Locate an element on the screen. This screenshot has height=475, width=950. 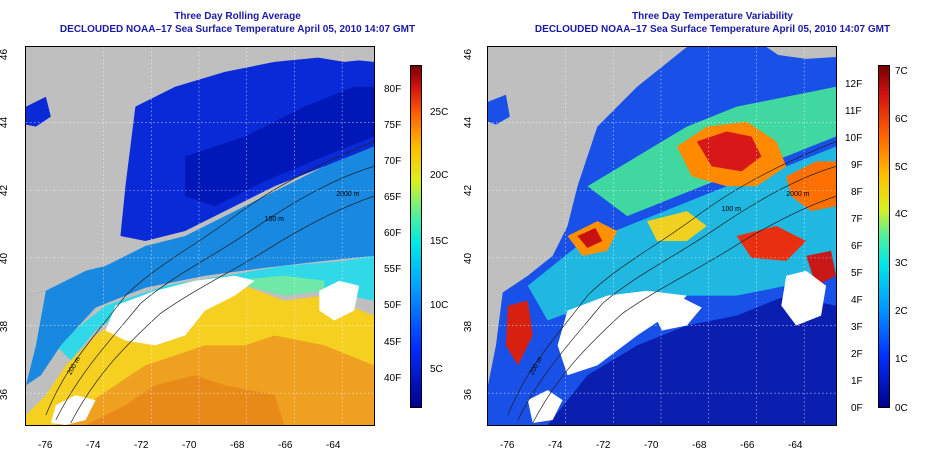
average-x-tick: -68 is located at coordinates (237, 445).